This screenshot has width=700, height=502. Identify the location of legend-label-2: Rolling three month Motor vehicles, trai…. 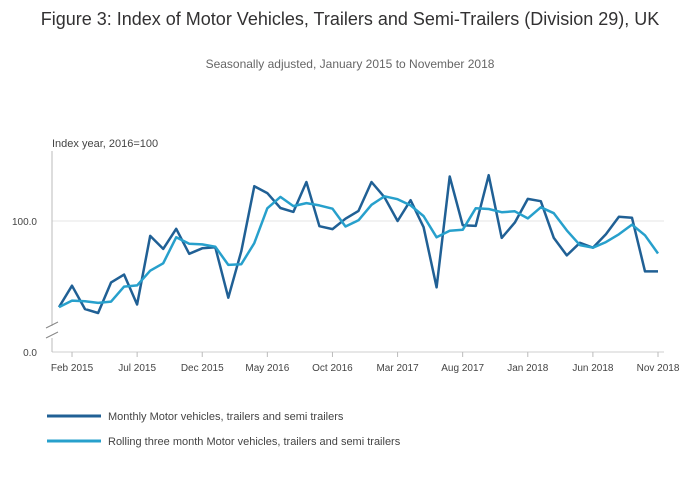
(254, 442).